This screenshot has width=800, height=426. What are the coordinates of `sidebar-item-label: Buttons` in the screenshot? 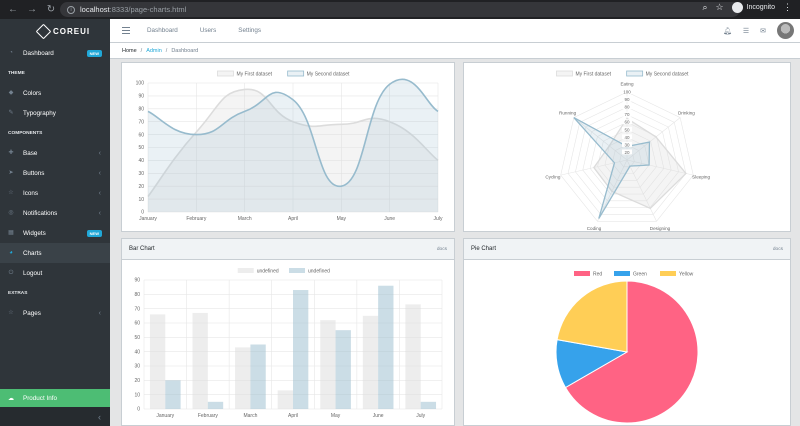 It's located at (34, 173).